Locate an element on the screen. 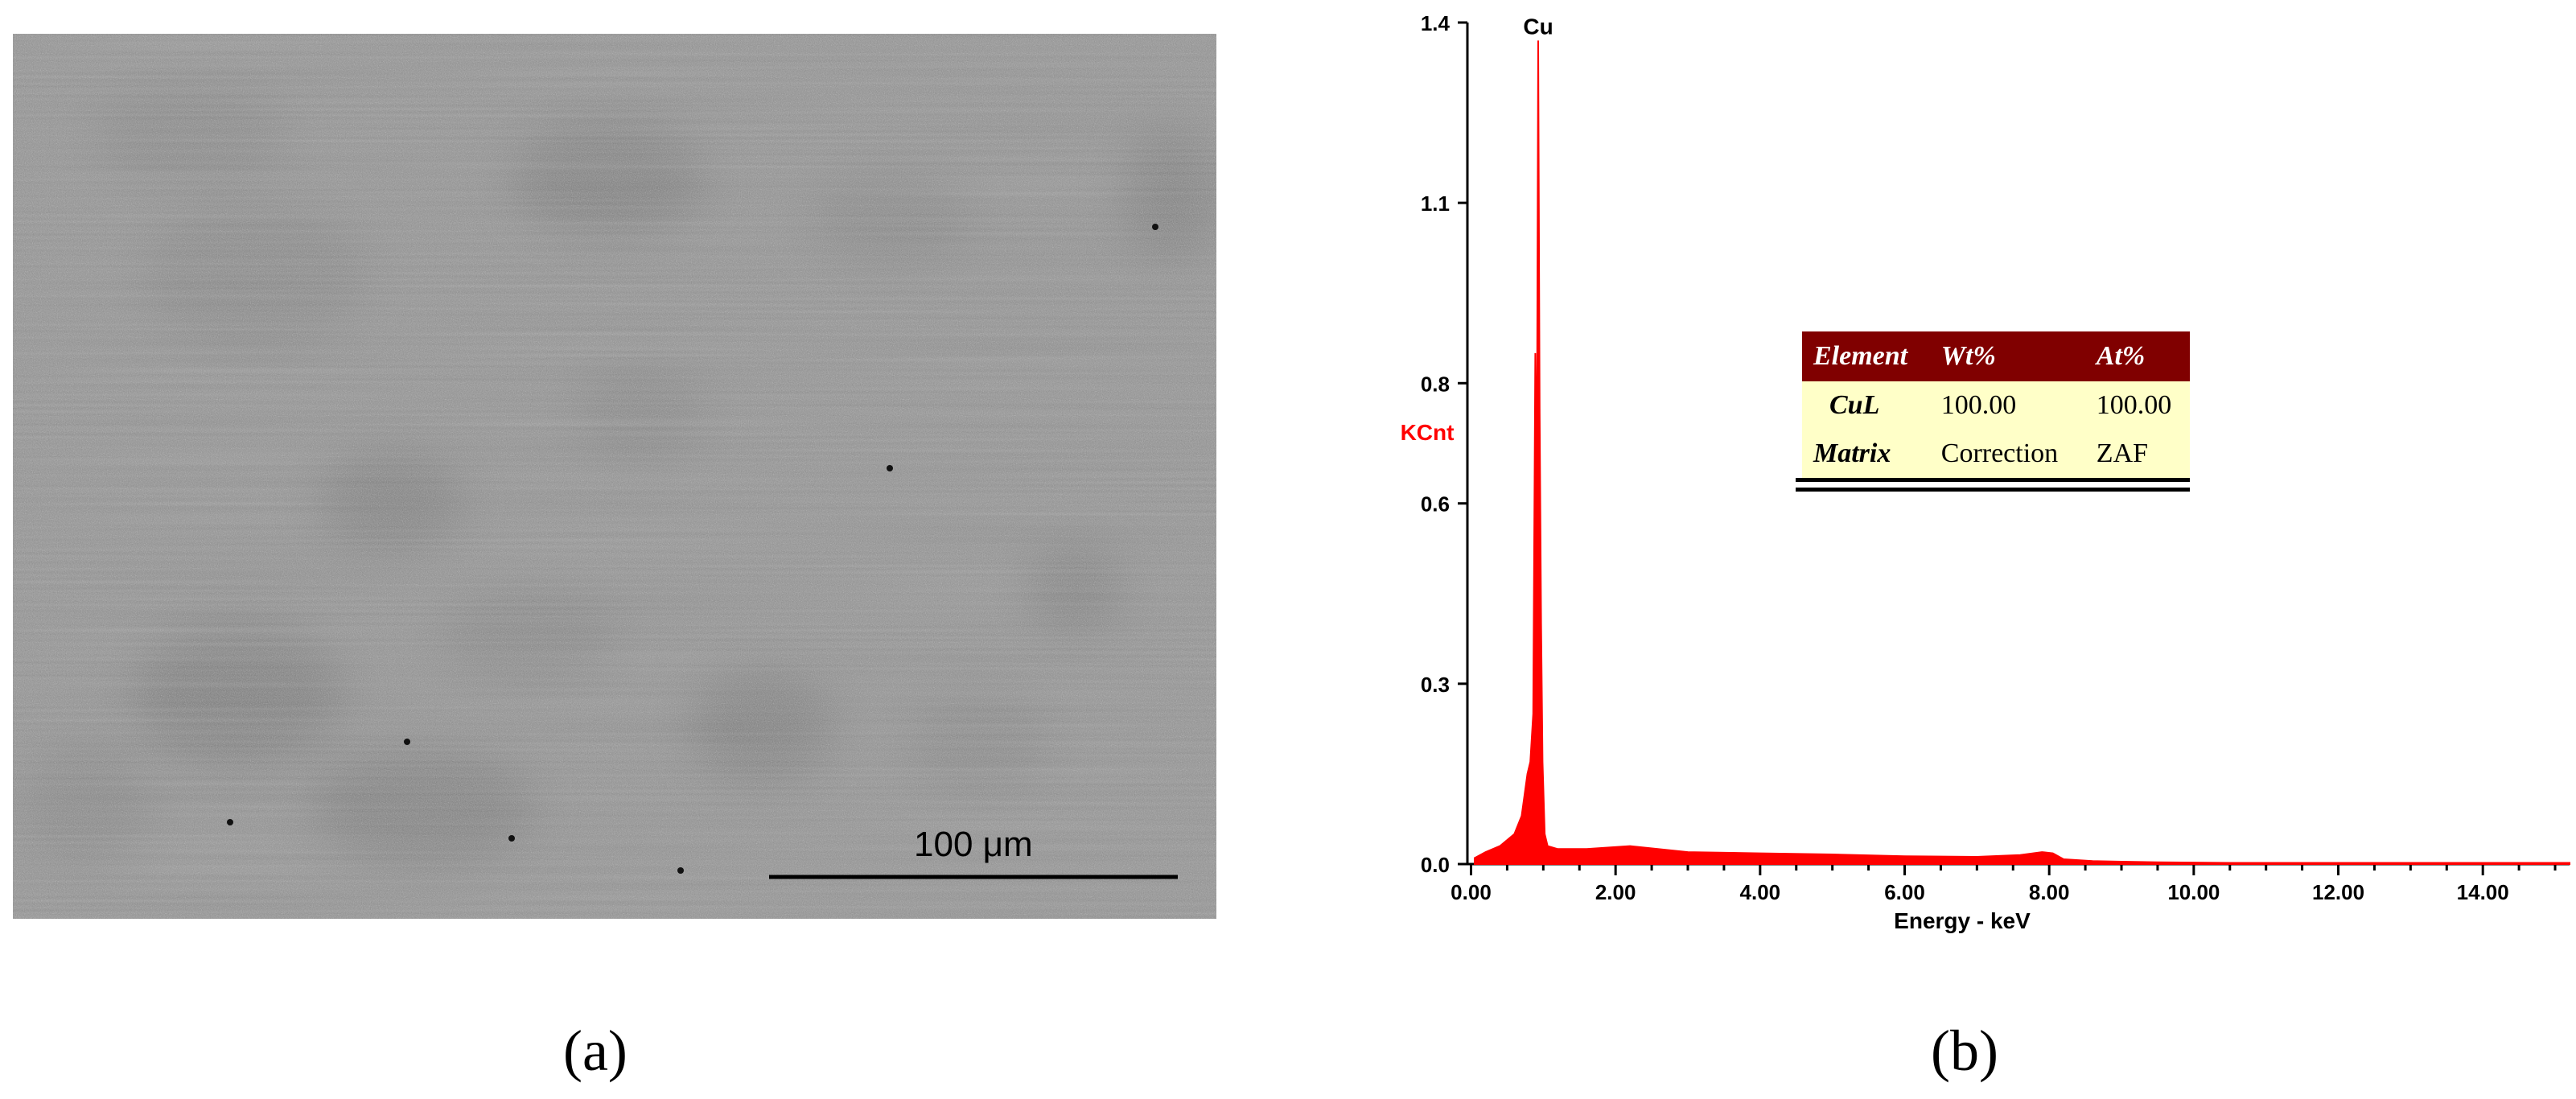 This screenshot has height=1099, width=2576. x-tick-label: 2.00 is located at coordinates (1615, 892).